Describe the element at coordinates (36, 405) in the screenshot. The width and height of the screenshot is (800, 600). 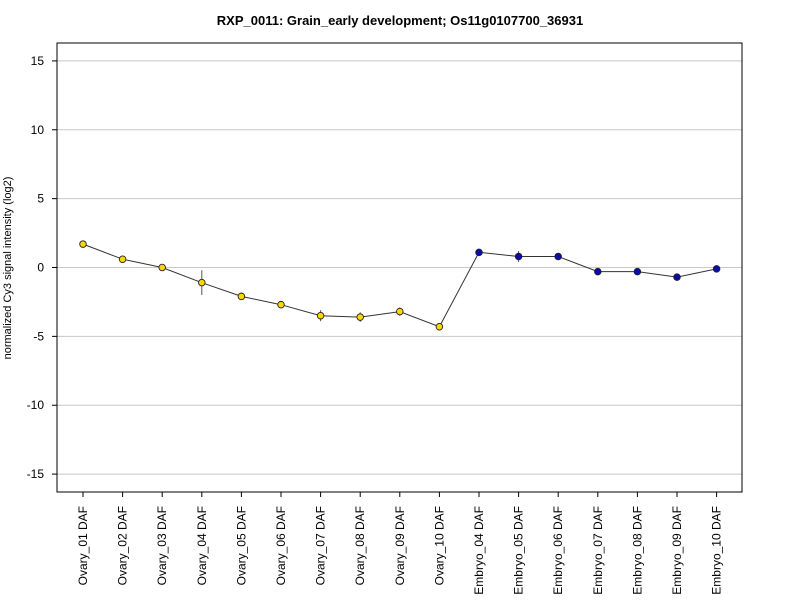
I see `y-tick-label: -10` at that location.